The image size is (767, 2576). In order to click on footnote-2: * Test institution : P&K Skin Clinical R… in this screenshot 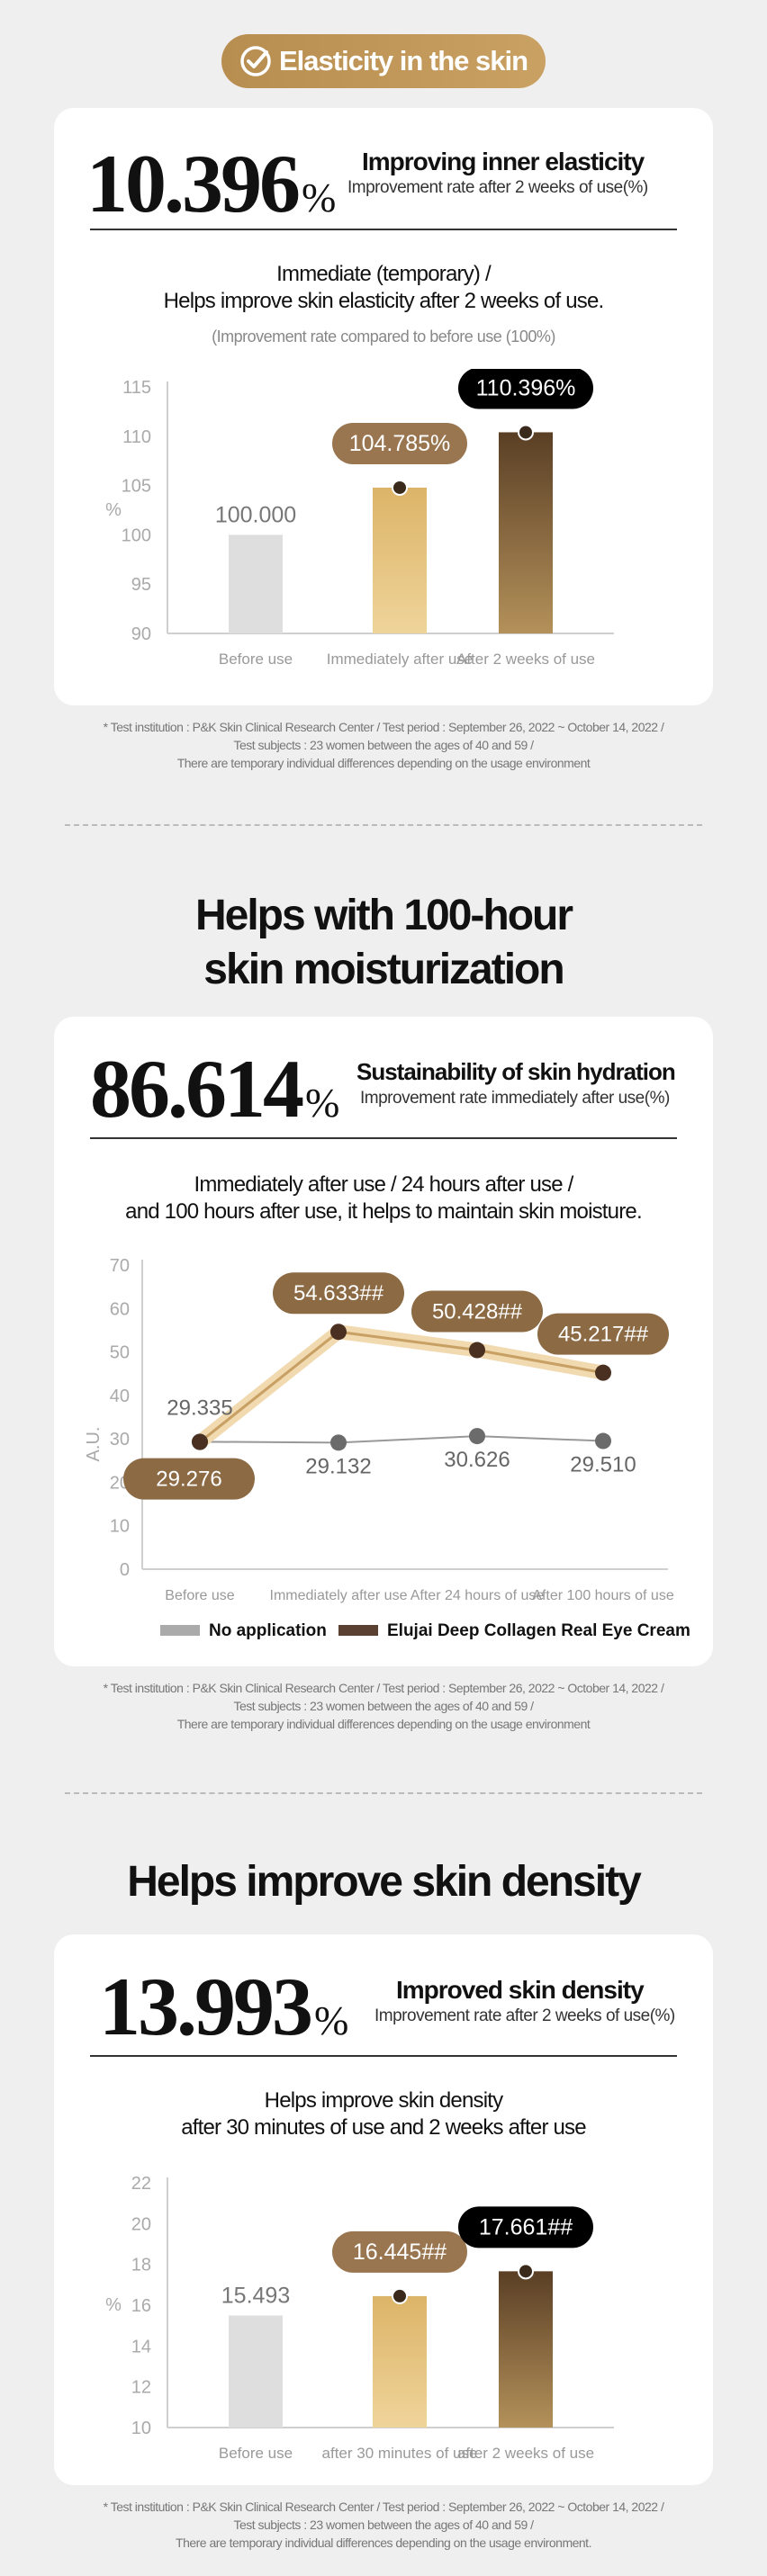, I will do `click(384, 1706)`.